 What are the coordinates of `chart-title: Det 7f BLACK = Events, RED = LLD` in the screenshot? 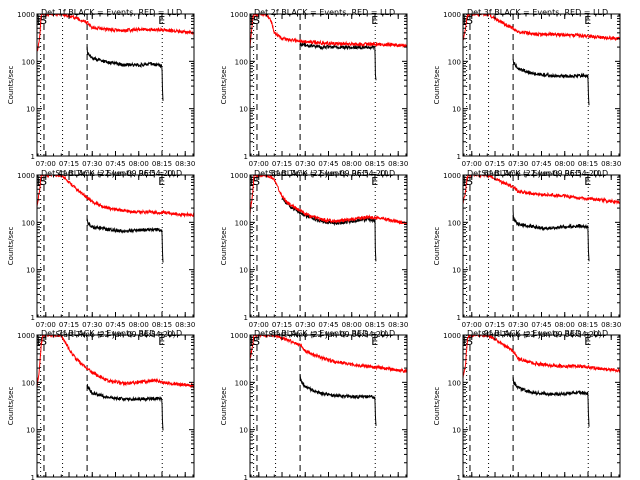 It's located at (111, 333).